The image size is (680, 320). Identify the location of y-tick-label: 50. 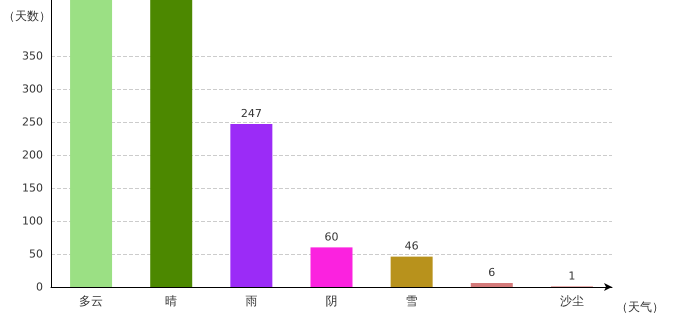
(36, 254).